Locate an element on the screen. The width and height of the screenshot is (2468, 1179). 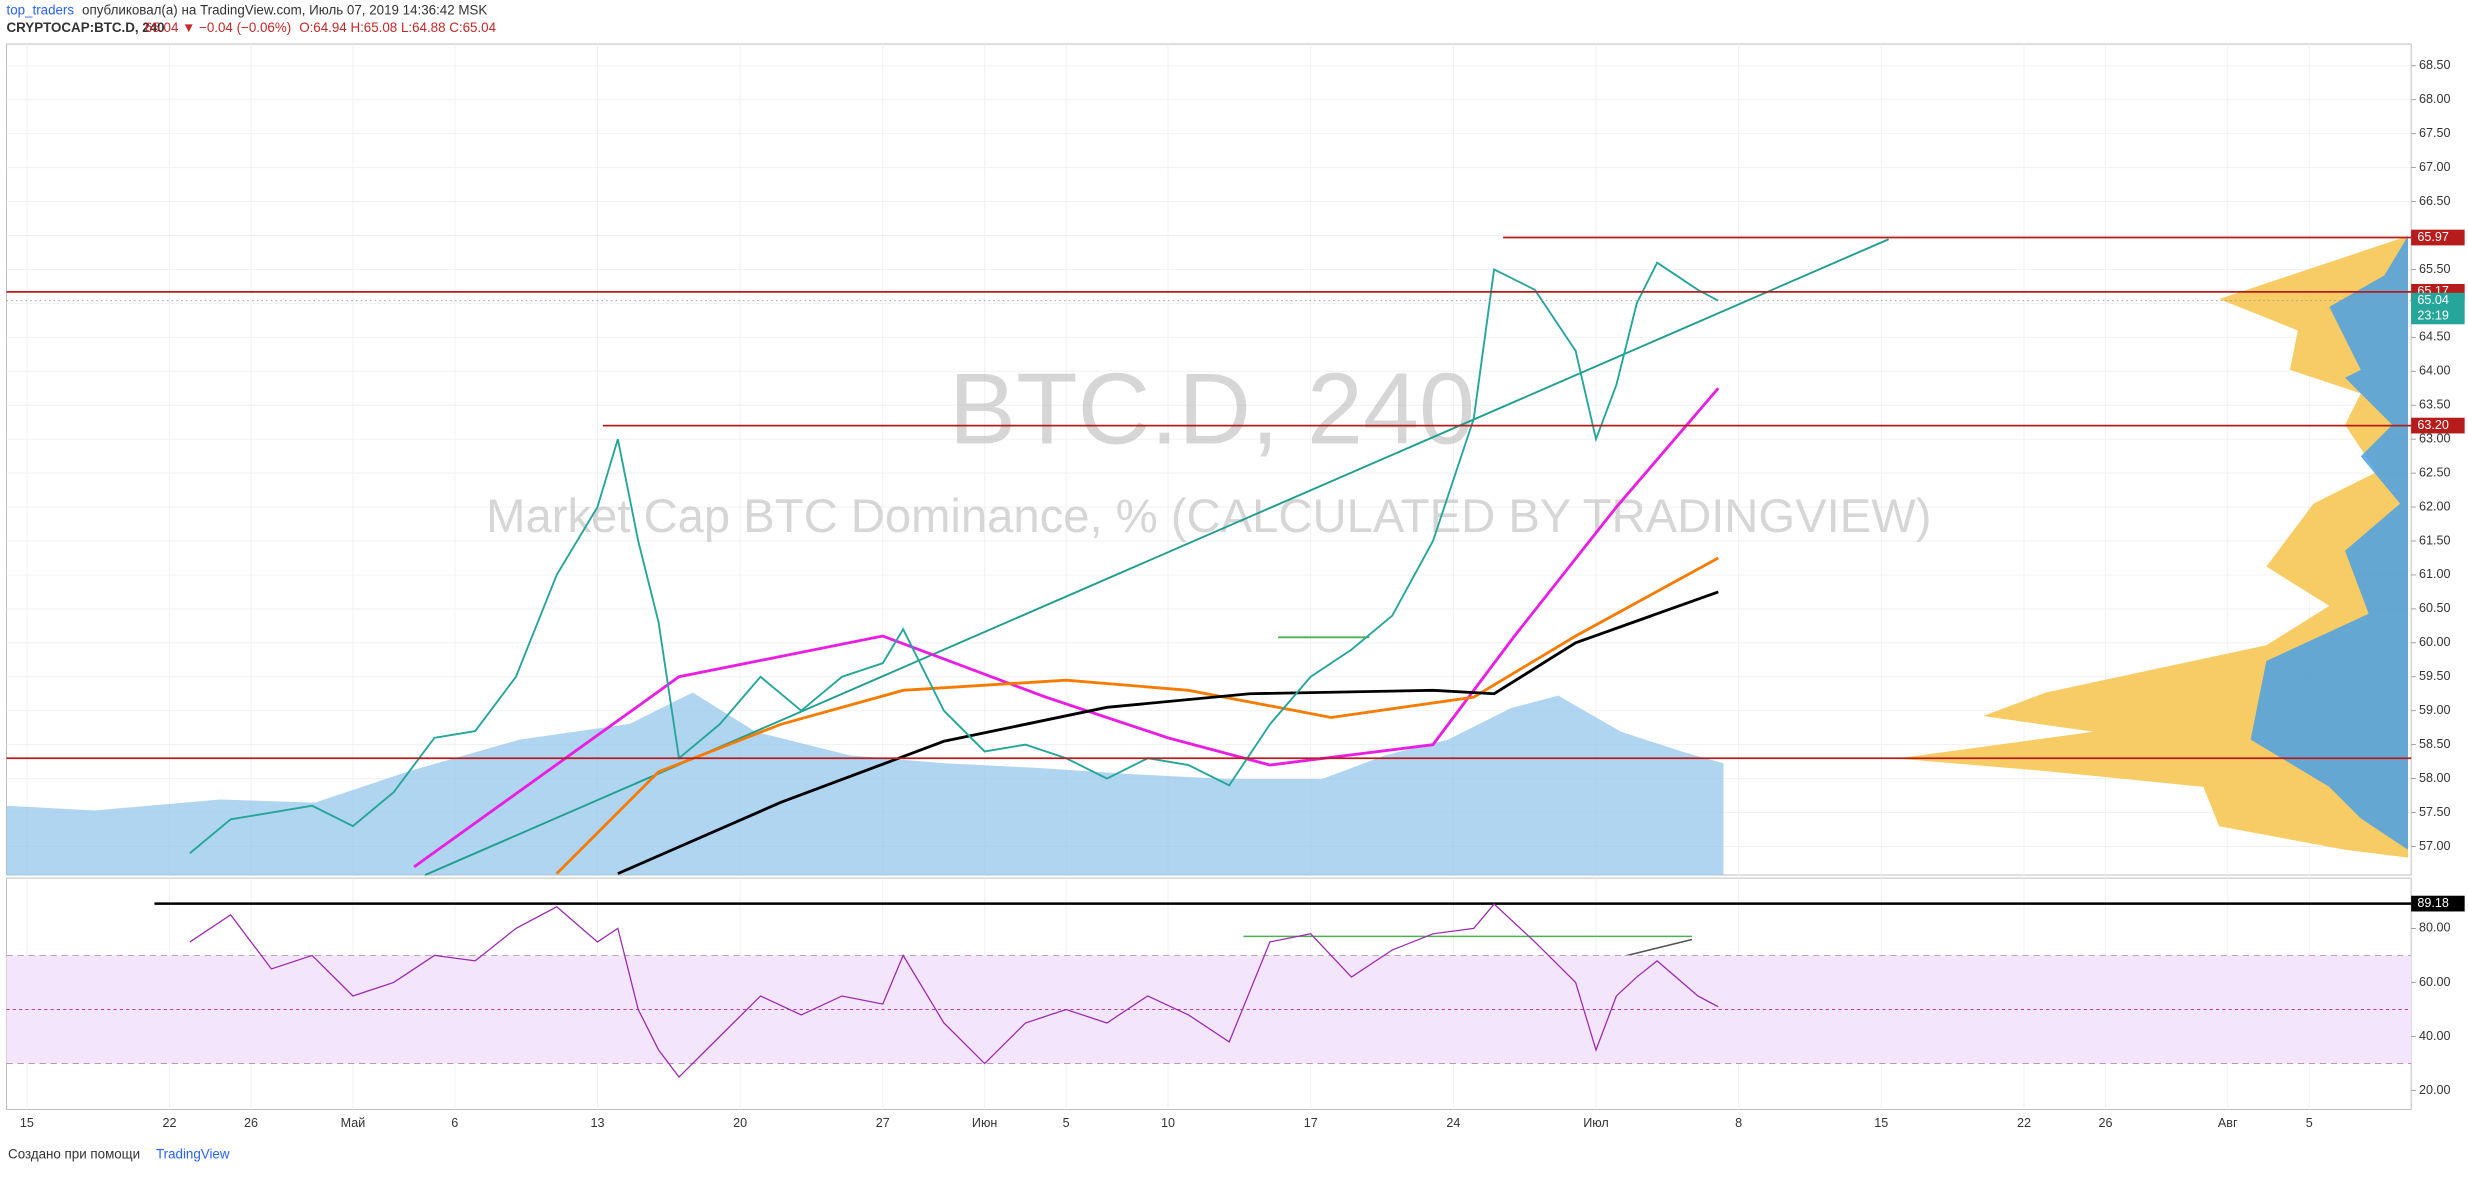
x-tick-label: 13 is located at coordinates (597, 1123).